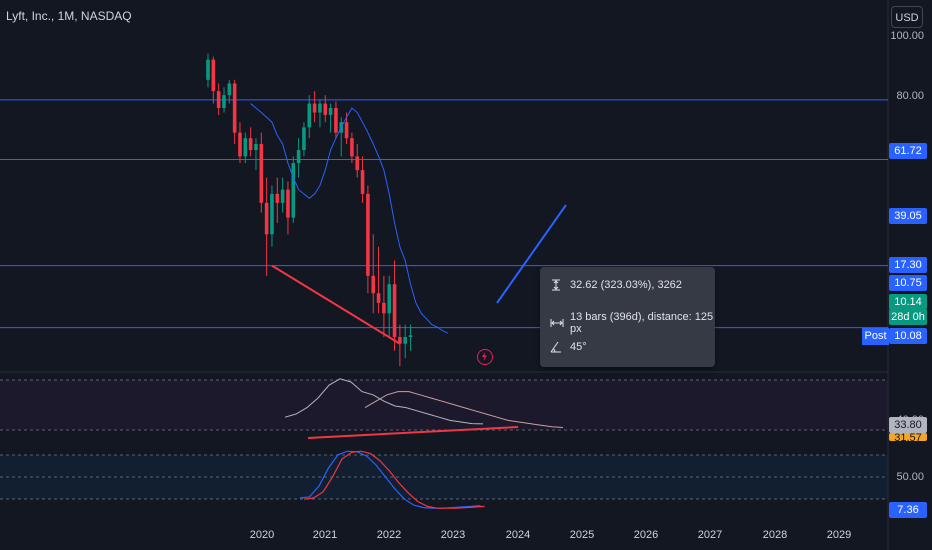  Describe the element at coordinates (485, 357) in the screenshot. I see `lightning-bolt-icon` at that location.